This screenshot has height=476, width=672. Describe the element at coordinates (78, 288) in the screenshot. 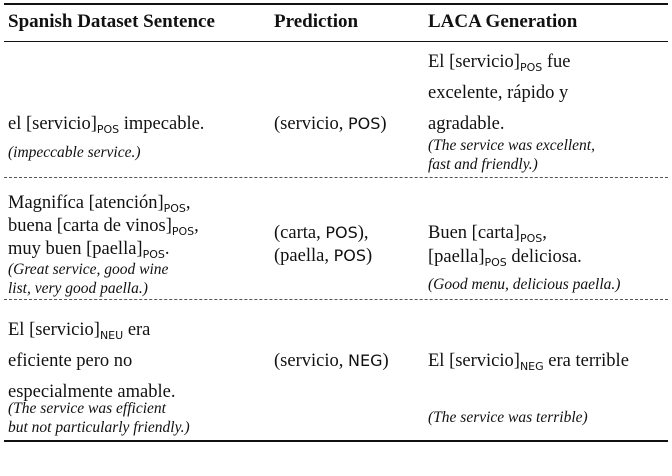

I see `sentence-translation-line: list, very good paella.)` at that location.